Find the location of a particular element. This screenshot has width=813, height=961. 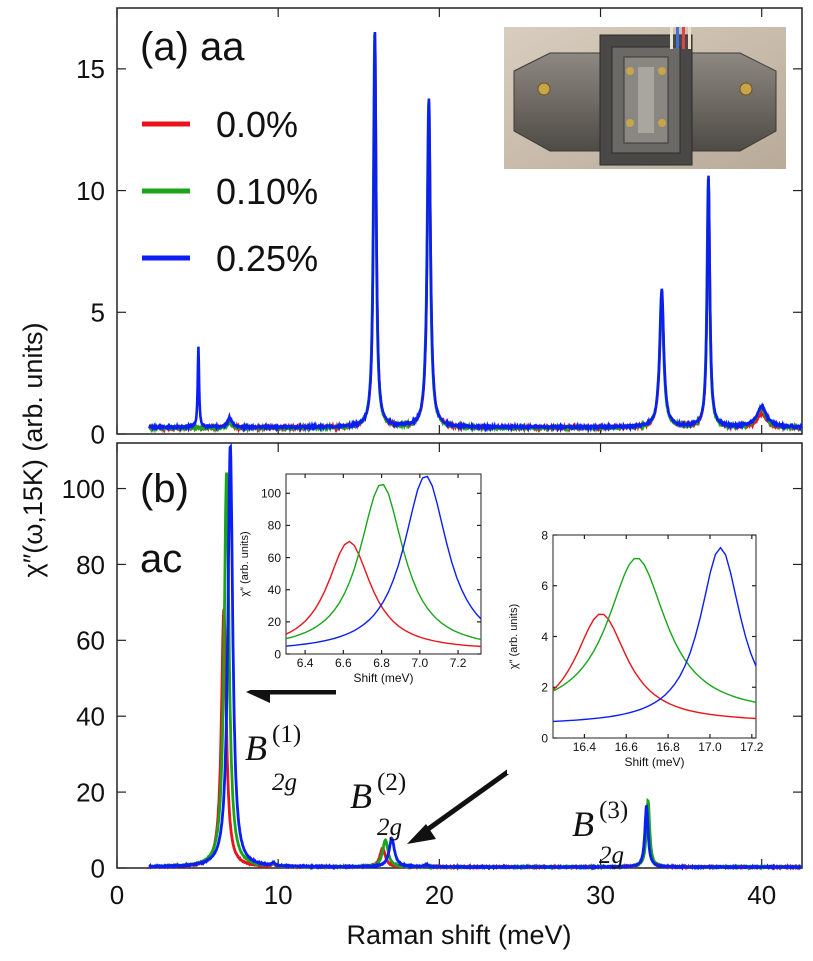

x-tick-label: 20 is located at coordinates (439, 895).